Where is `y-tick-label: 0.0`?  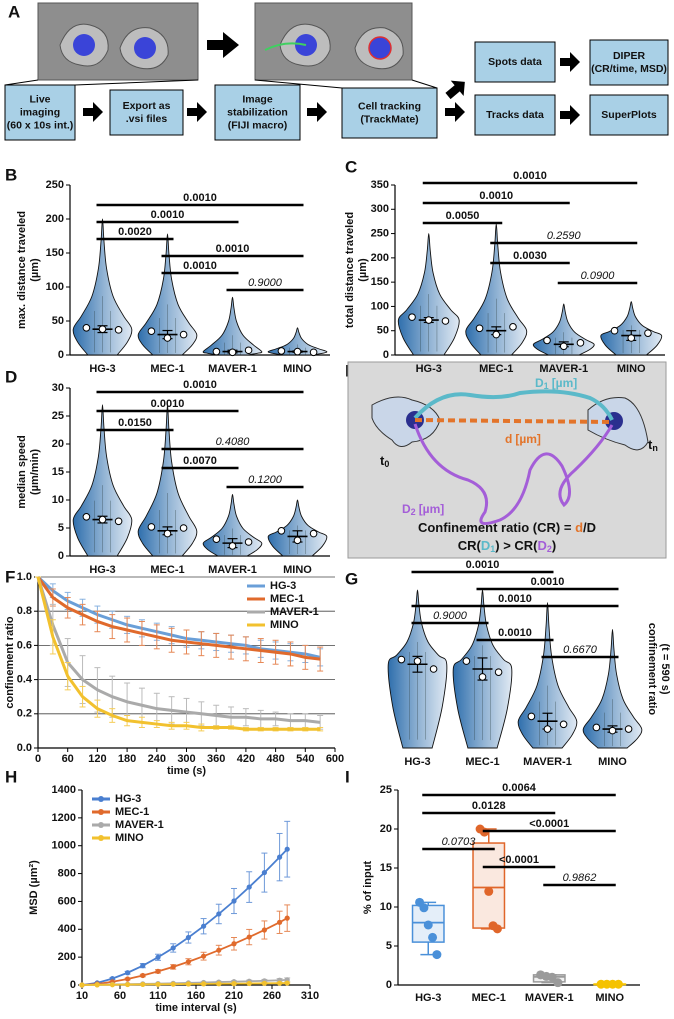 y-tick-label: 0.0 is located at coordinates (24, 748).